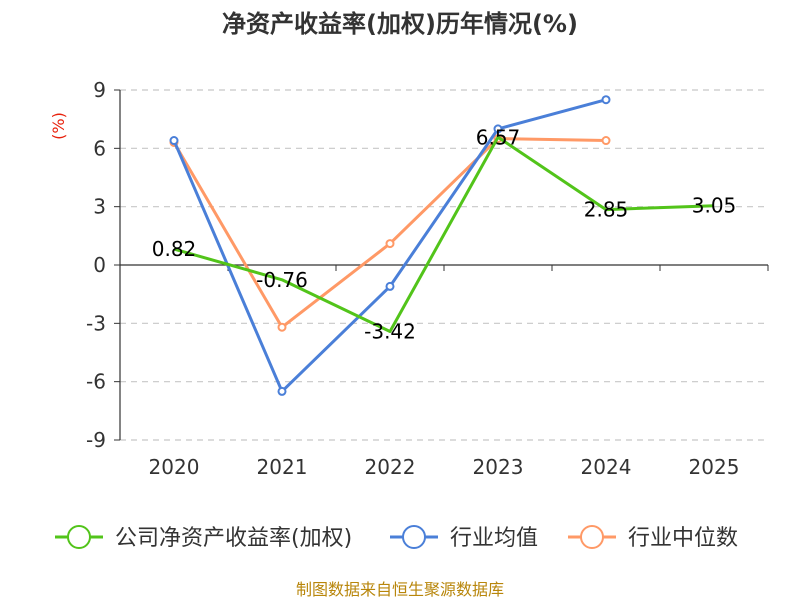 The image size is (800, 600). Describe the element at coordinates (400, 24) in the screenshot. I see `chart-title: 净资产收益率(加权)历年情况(%)` at that location.